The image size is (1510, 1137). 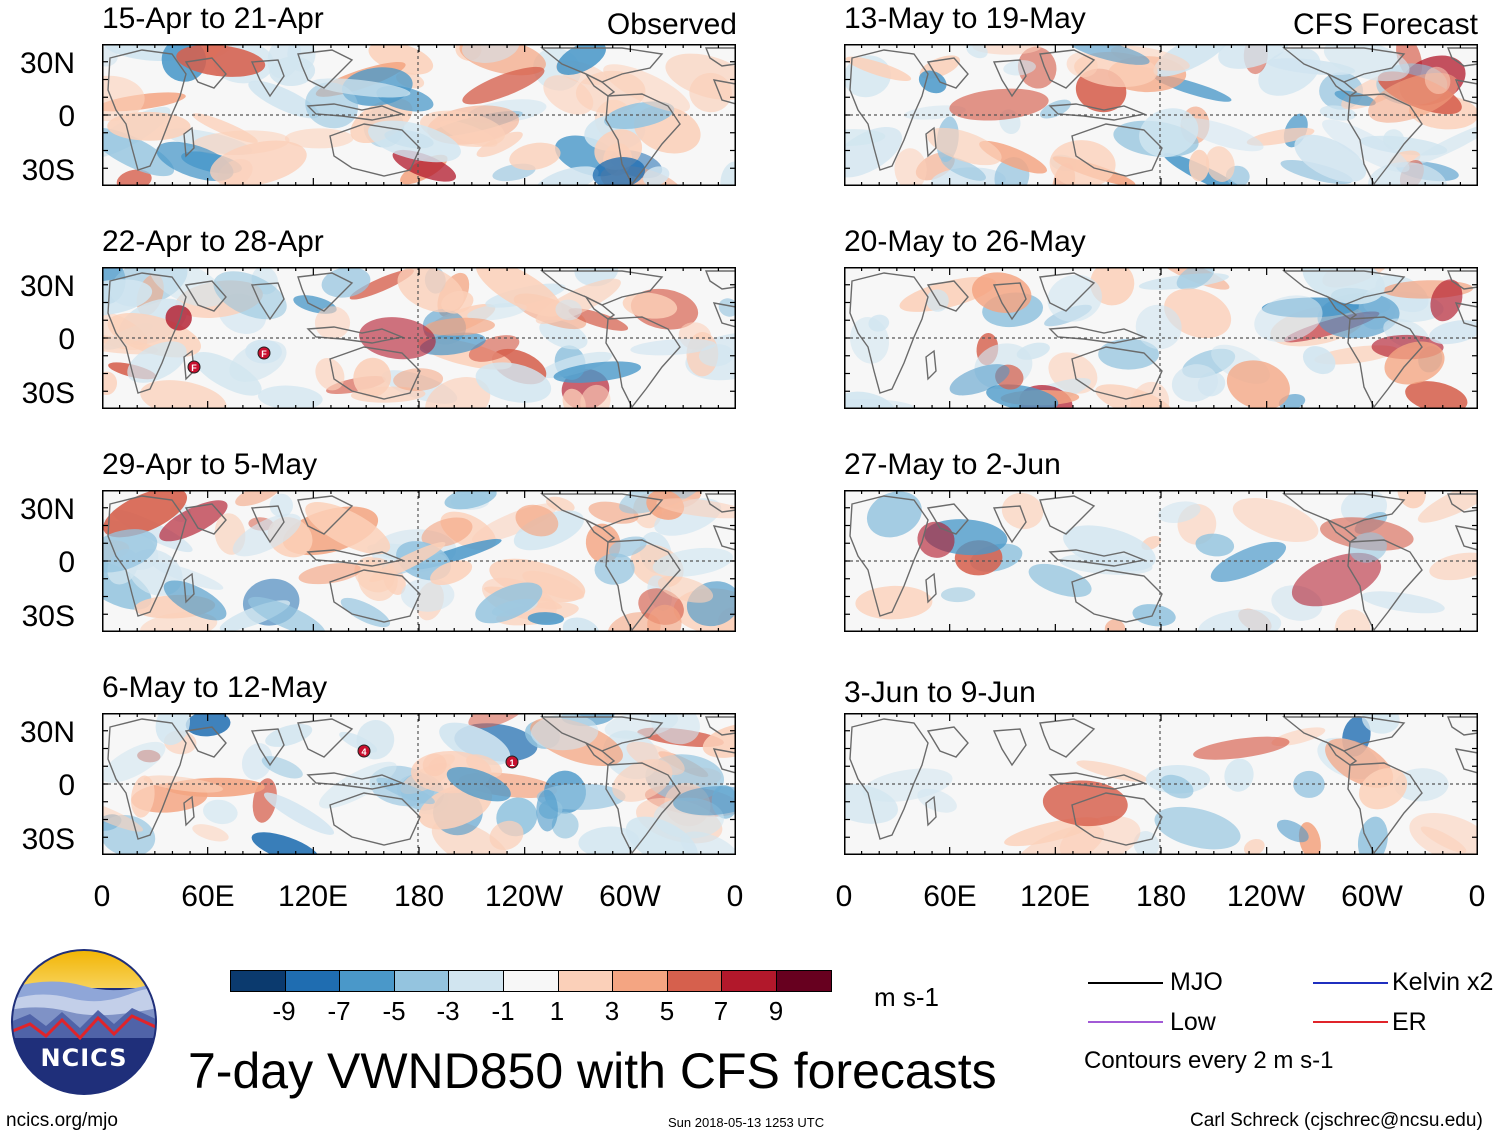 What do you see at coordinates (62, 1120) in the screenshot?
I see `footer-url: ncics.org/mjo` at bounding box center [62, 1120].